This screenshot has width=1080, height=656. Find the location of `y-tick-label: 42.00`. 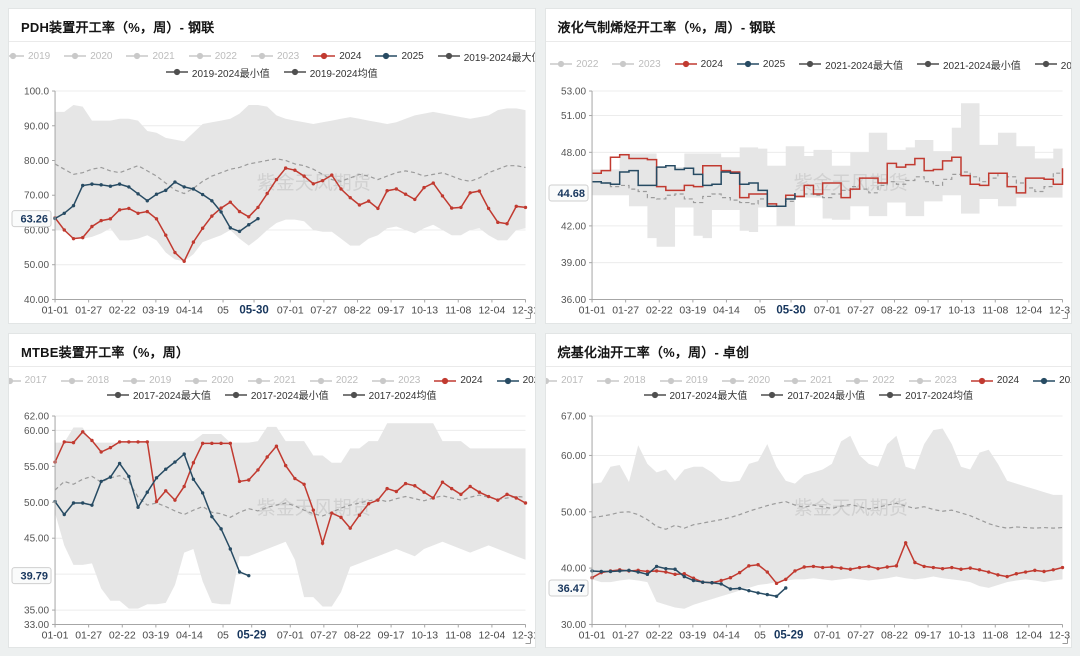

y-tick-label: 42.00 is located at coordinates (573, 226).